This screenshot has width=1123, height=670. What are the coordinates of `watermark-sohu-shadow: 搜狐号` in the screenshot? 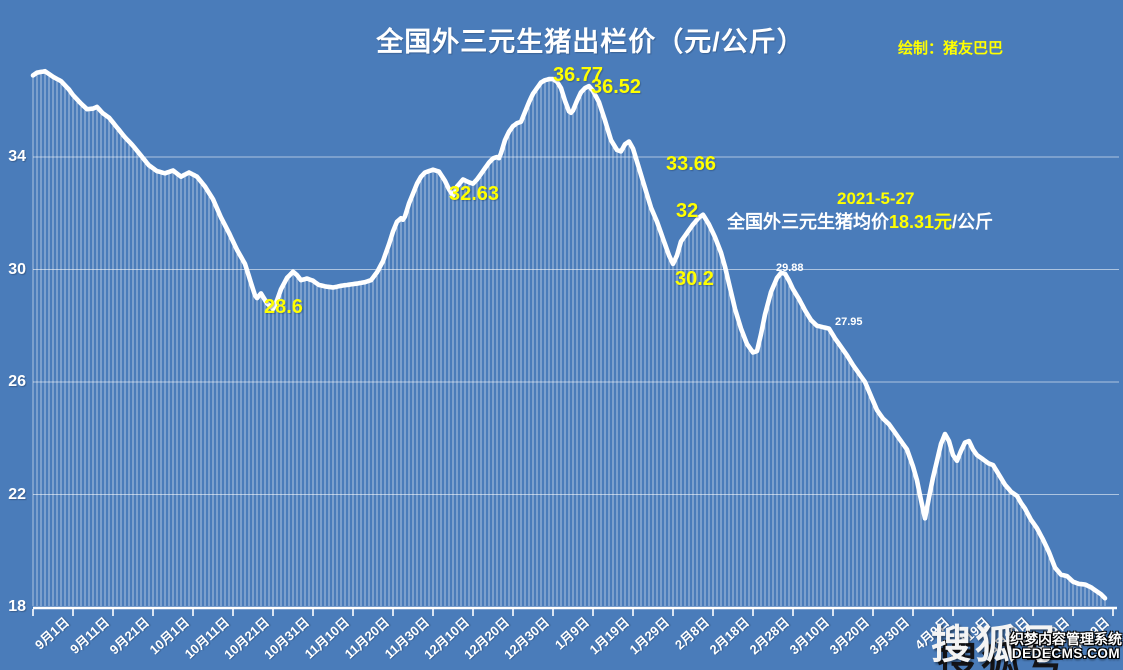 It's located at (1003, 654).